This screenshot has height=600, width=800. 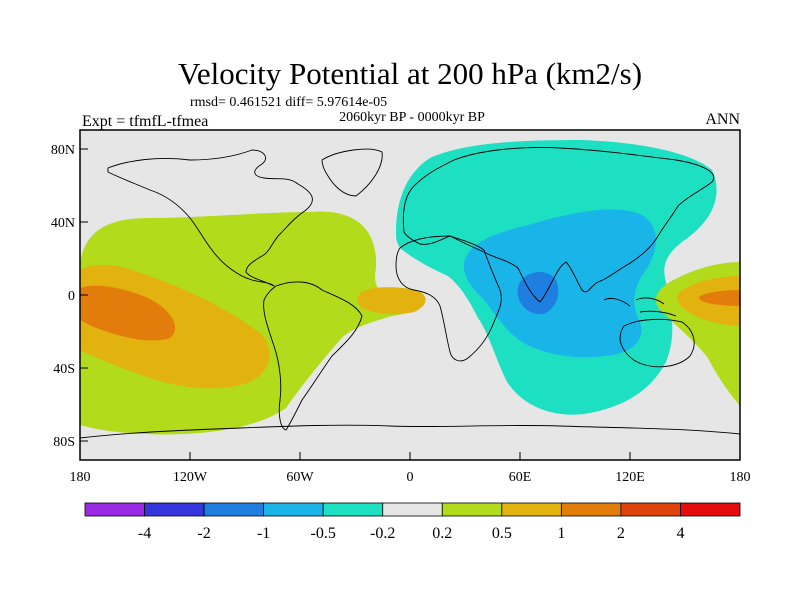 What do you see at coordinates (203, 533) in the screenshot?
I see `colorbar-label: -2` at bounding box center [203, 533].